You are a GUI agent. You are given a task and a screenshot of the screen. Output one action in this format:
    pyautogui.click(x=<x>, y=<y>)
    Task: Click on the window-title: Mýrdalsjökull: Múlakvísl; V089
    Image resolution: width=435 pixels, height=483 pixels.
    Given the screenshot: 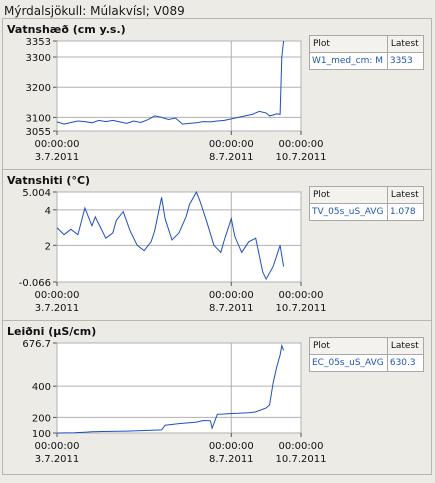 What is the action you would take?
    pyautogui.click(x=94, y=11)
    